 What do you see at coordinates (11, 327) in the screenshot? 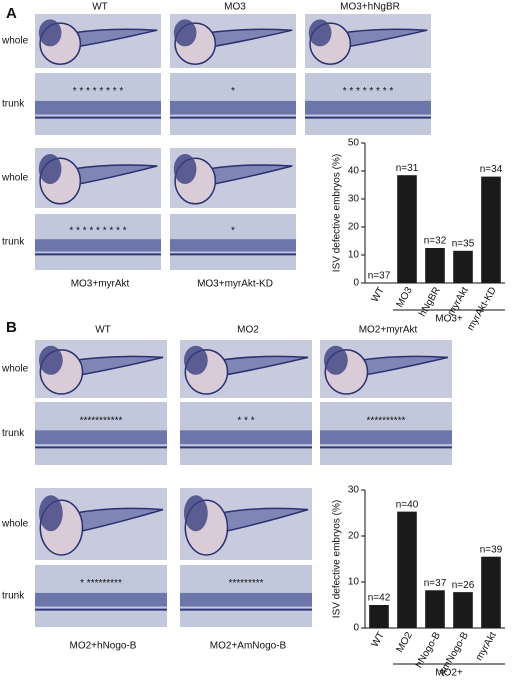
I see `panel-label: B` at bounding box center [11, 327].